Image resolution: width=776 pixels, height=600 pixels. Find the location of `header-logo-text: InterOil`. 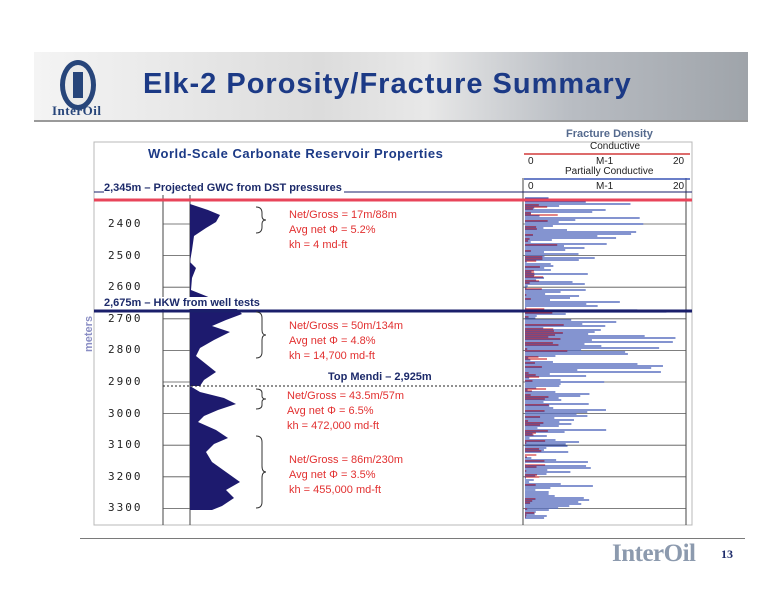

header-logo-text: InterOil is located at coordinates (77, 110).